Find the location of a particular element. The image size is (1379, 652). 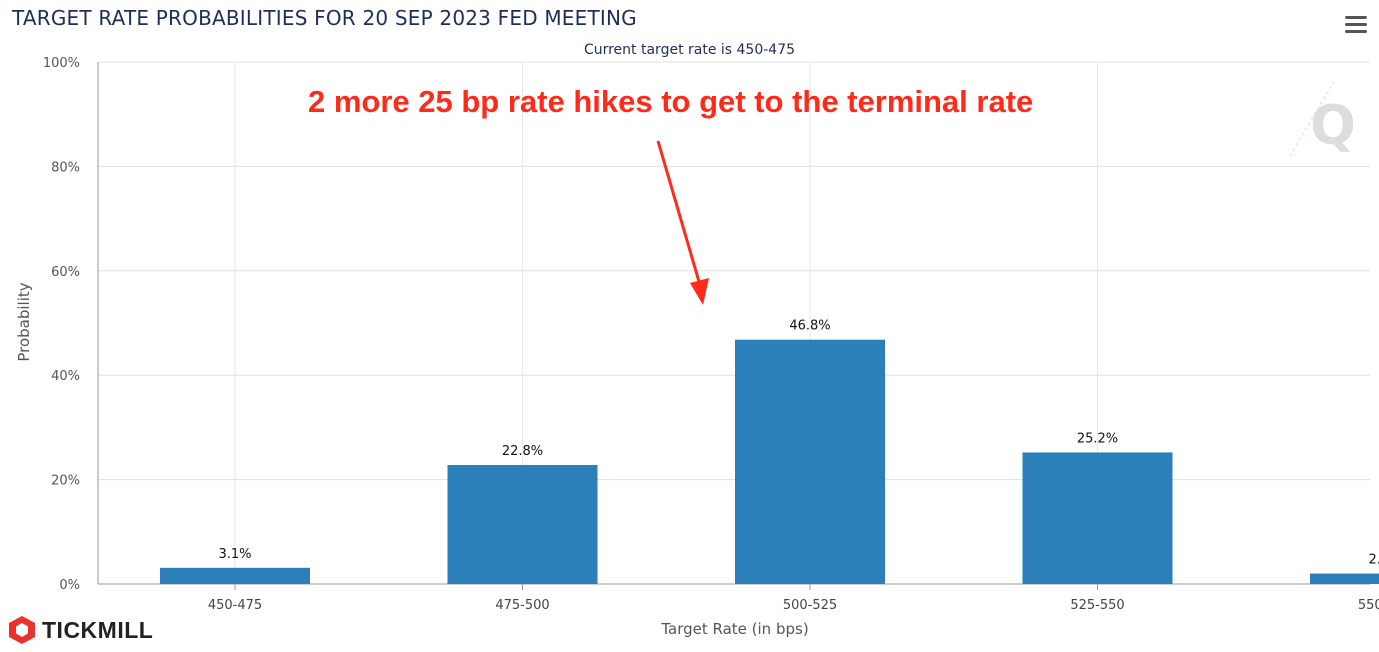

bar-data-label: 46.8% is located at coordinates (809, 326).